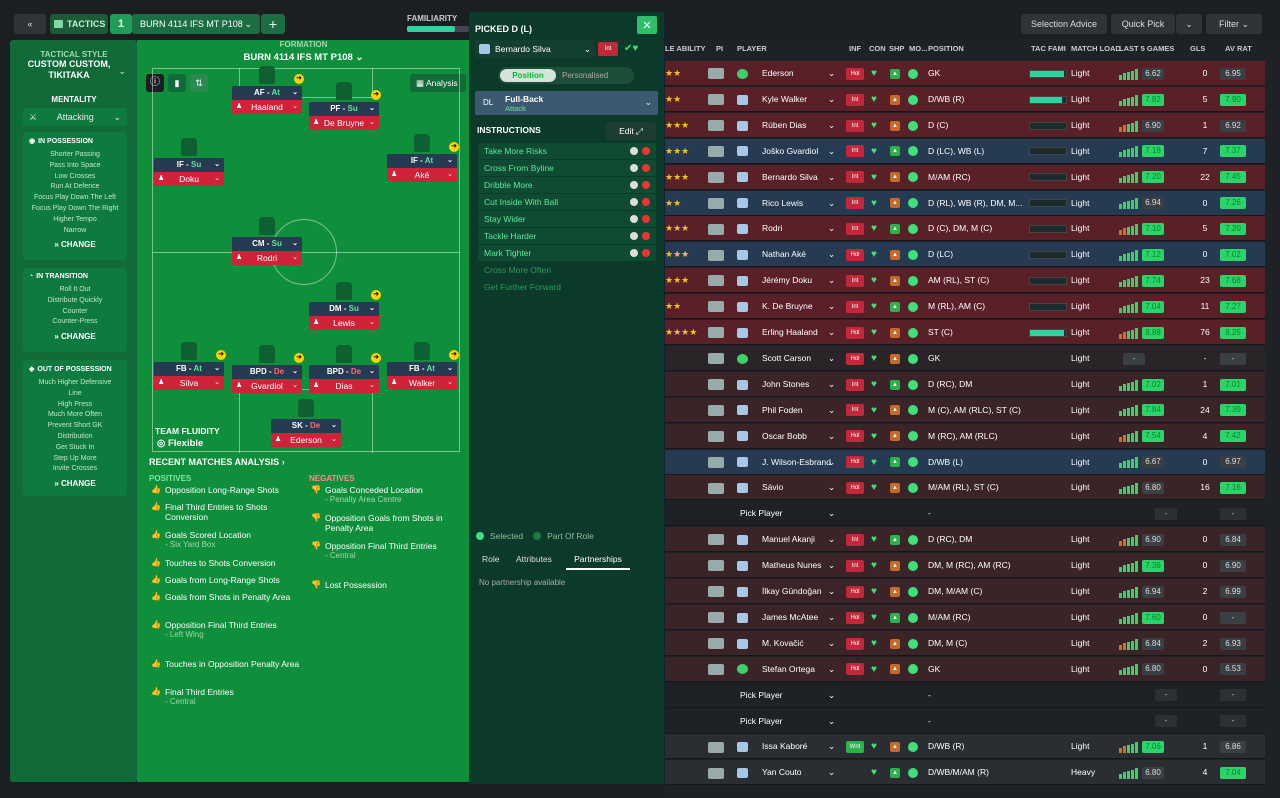  What do you see at coordinates (422, 168) in the screenshot?
I see `player-card: IF - At ⌄ ♟ Aké ⌄` at bounding box center [422, 168].